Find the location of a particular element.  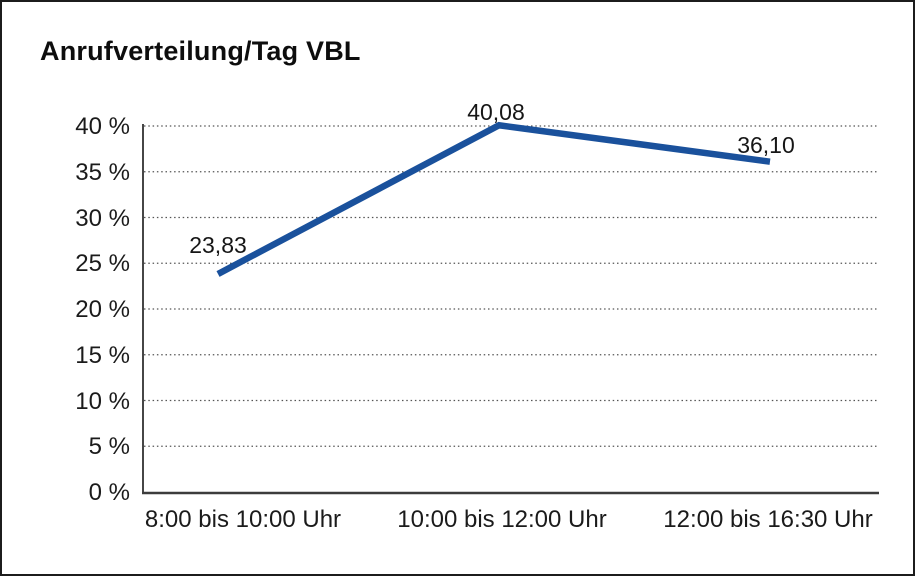

x-axis-category-label: 12:00 bis 16:30 Uhr is located at coordinates (768, 519).